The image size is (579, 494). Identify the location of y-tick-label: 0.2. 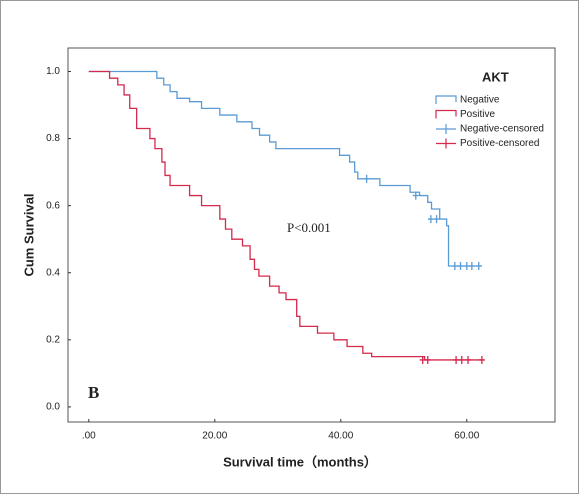
(53, 339).